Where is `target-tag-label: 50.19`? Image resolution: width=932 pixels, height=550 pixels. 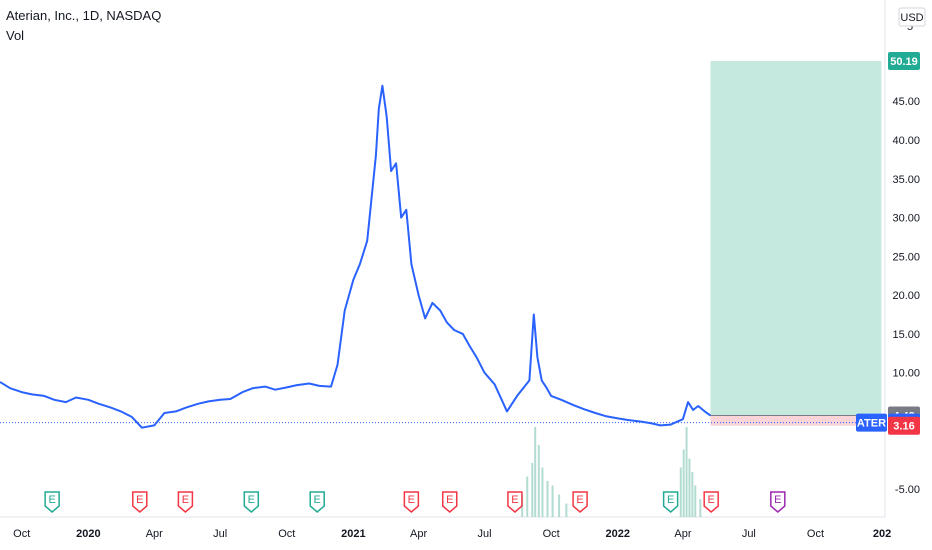 target-tag-label: 50.19 is located at coordinates (904, 62).